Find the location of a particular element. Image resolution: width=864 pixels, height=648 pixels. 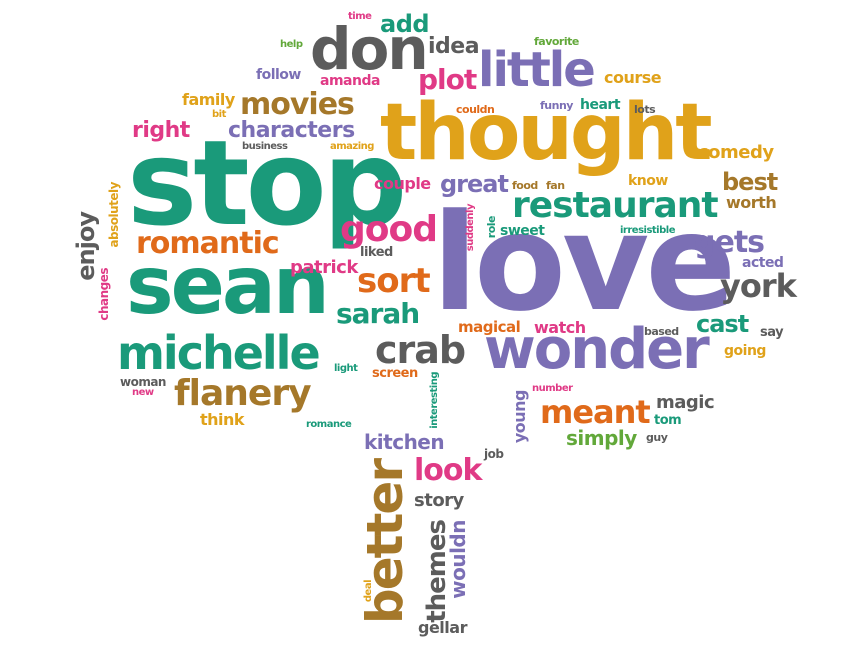

word-know: know is located at coordinates (648, 181).